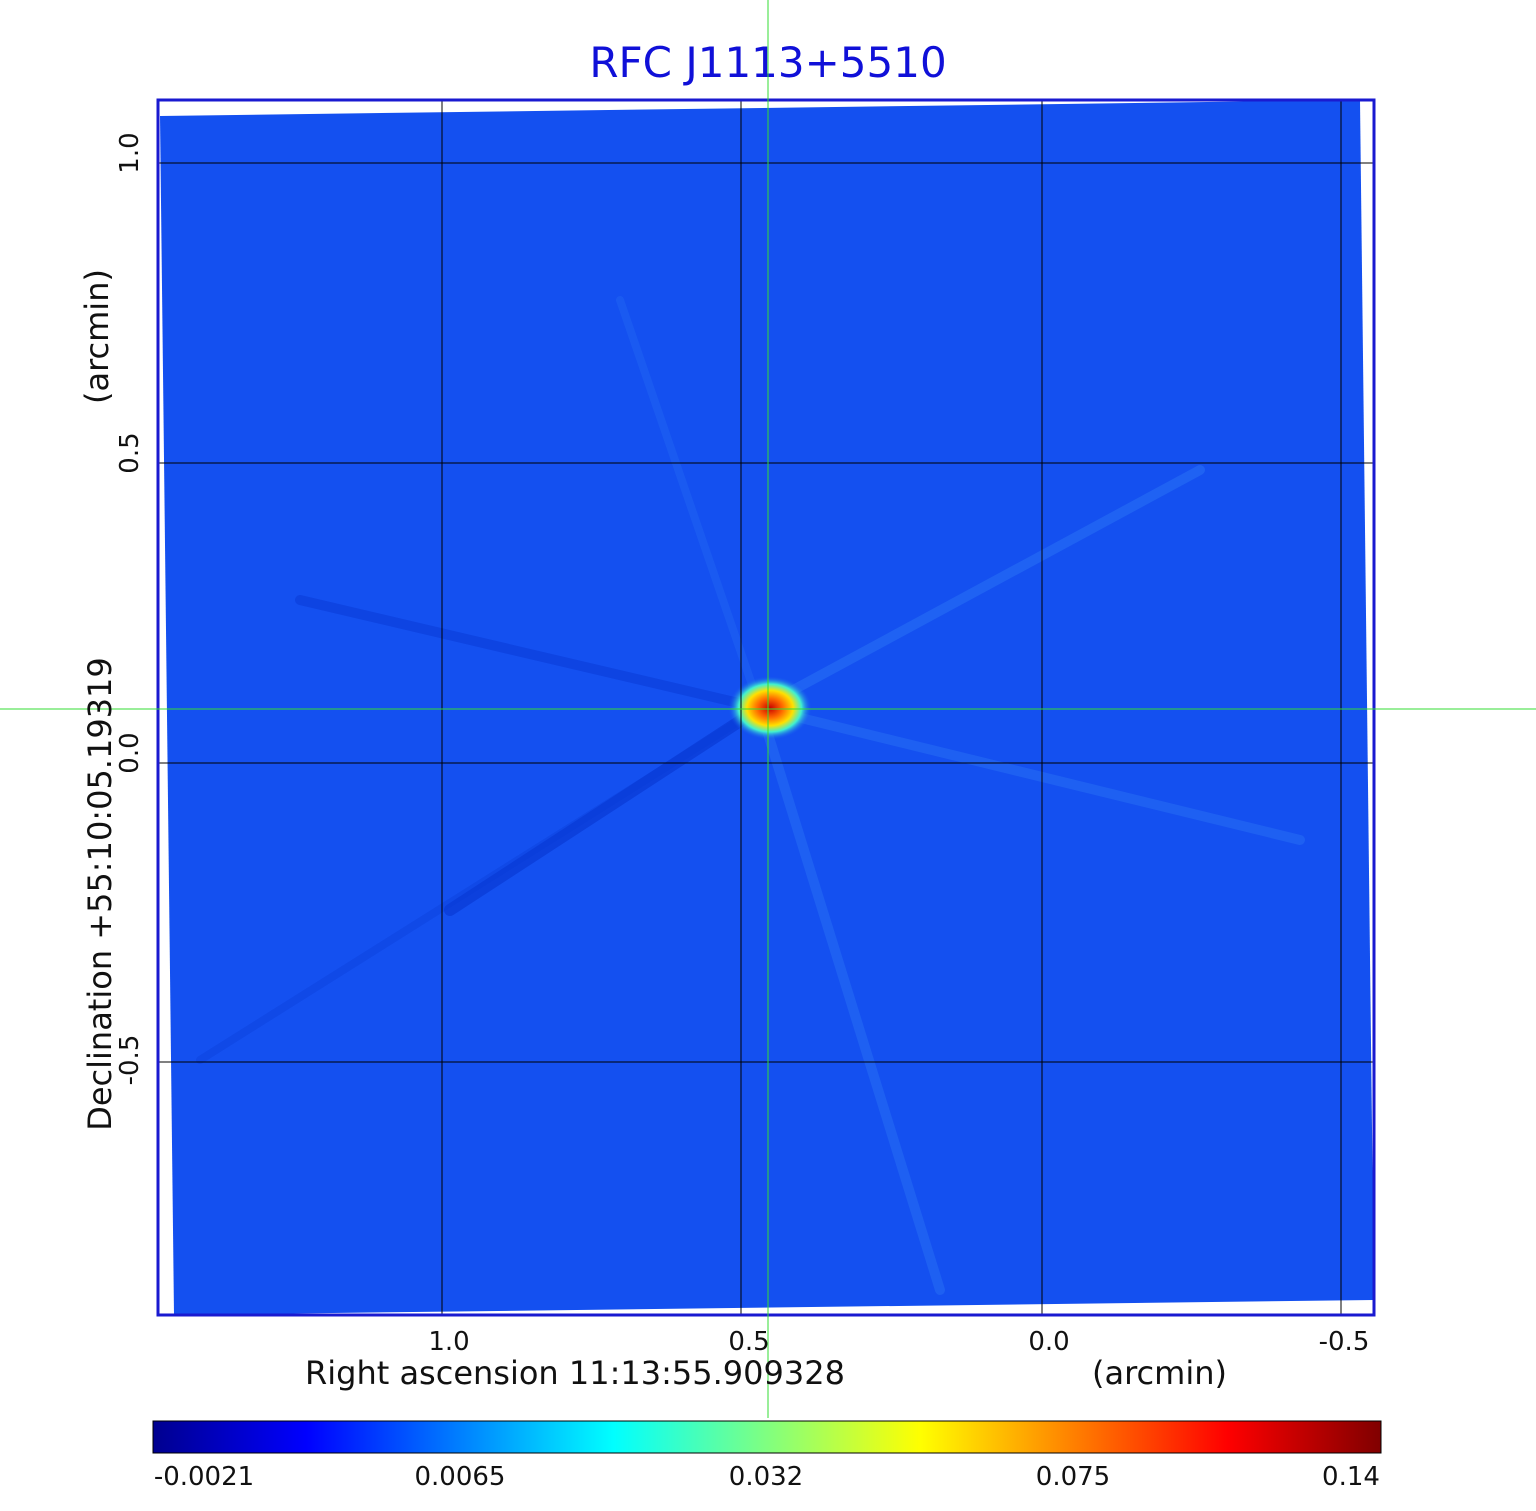 The image size is (1536, 1511). Describe the element at coordinates (1049, 1342) in the screenshot. I see `x-tick-label: 0.0` at that location.